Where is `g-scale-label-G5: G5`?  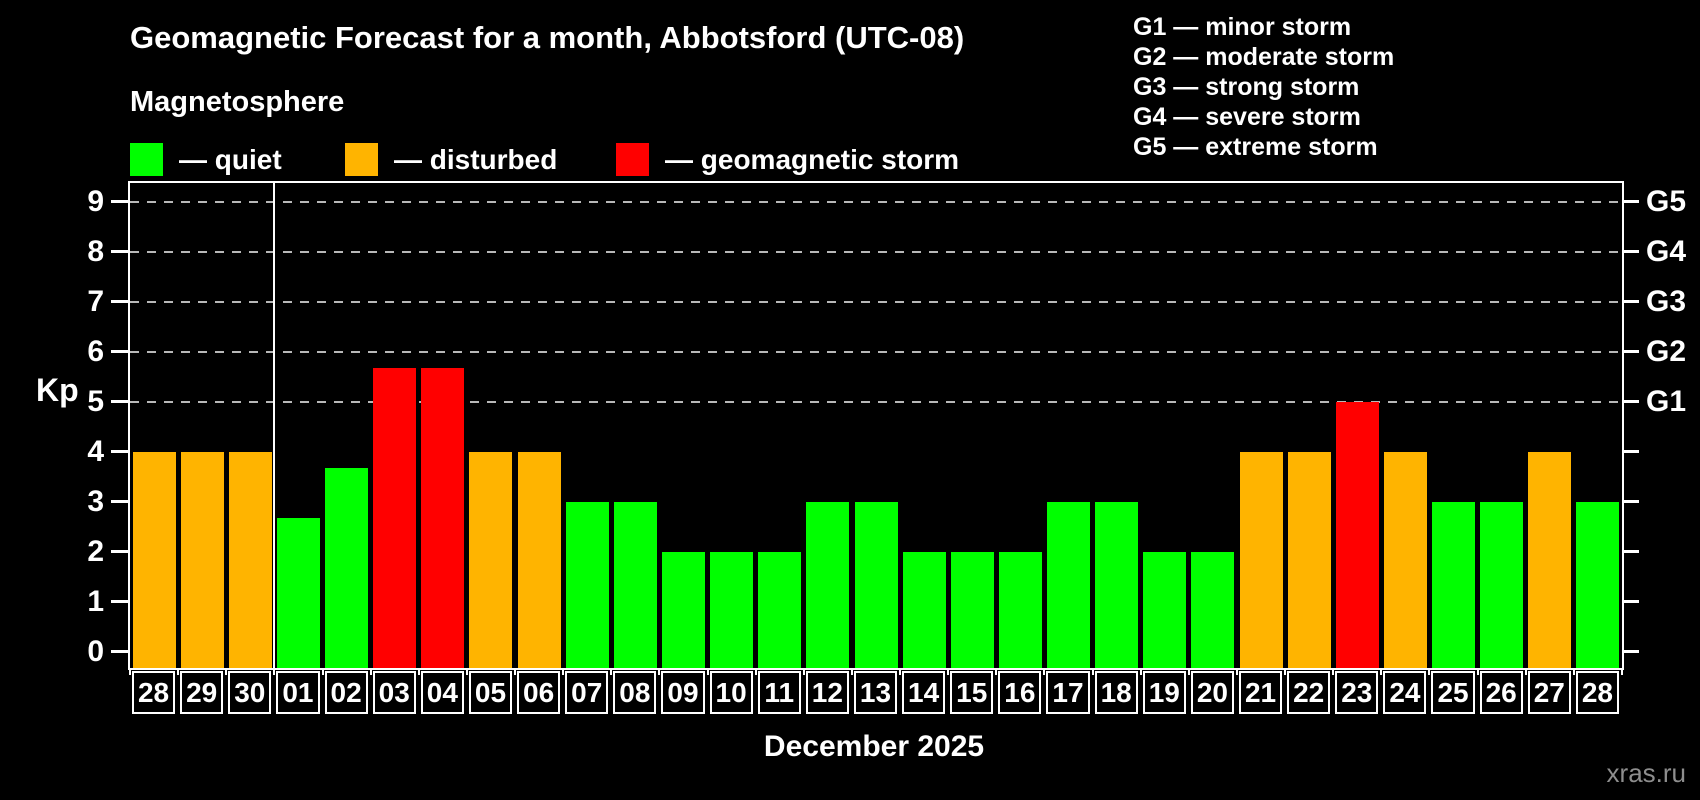
g-scale-label-G5: G5 is located at coordinates (1666, 201).